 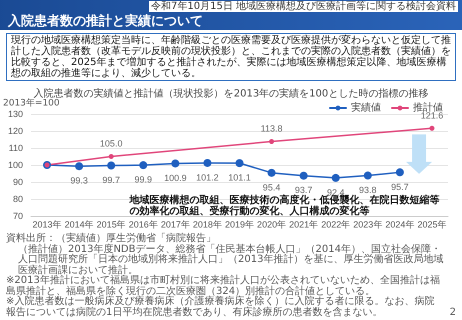 What do you see at coordinates (17, 199) in the screenshot?
I see `y-tick-label: 80` at bounding box center [17, 199].